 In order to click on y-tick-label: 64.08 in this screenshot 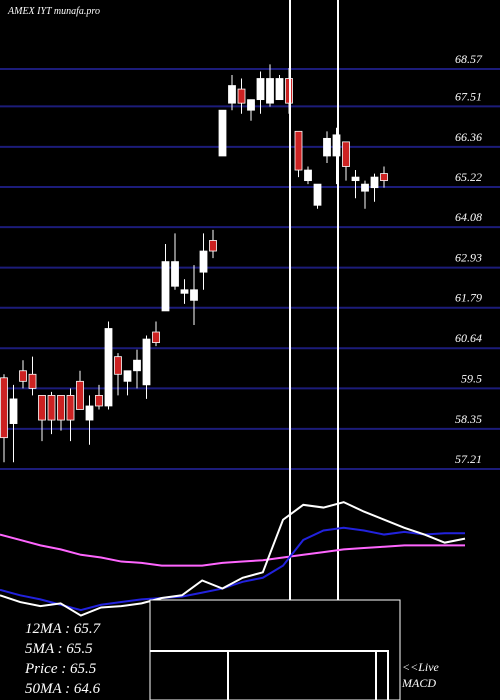, I will do `click(468, 217)`.